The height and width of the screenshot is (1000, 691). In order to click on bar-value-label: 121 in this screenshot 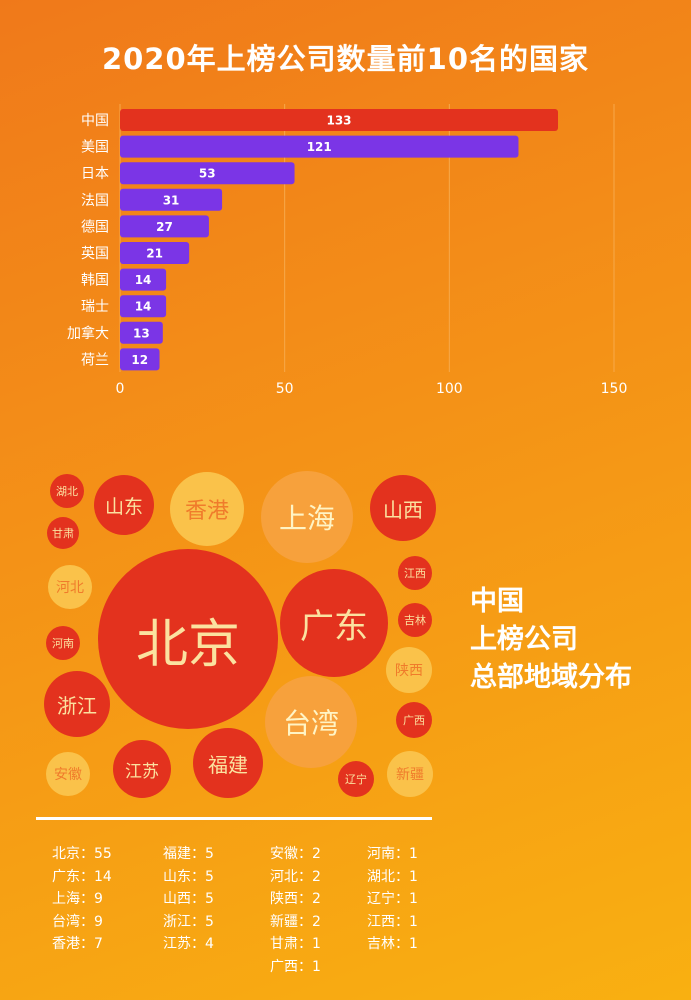, I will do `click(319, 147)`.